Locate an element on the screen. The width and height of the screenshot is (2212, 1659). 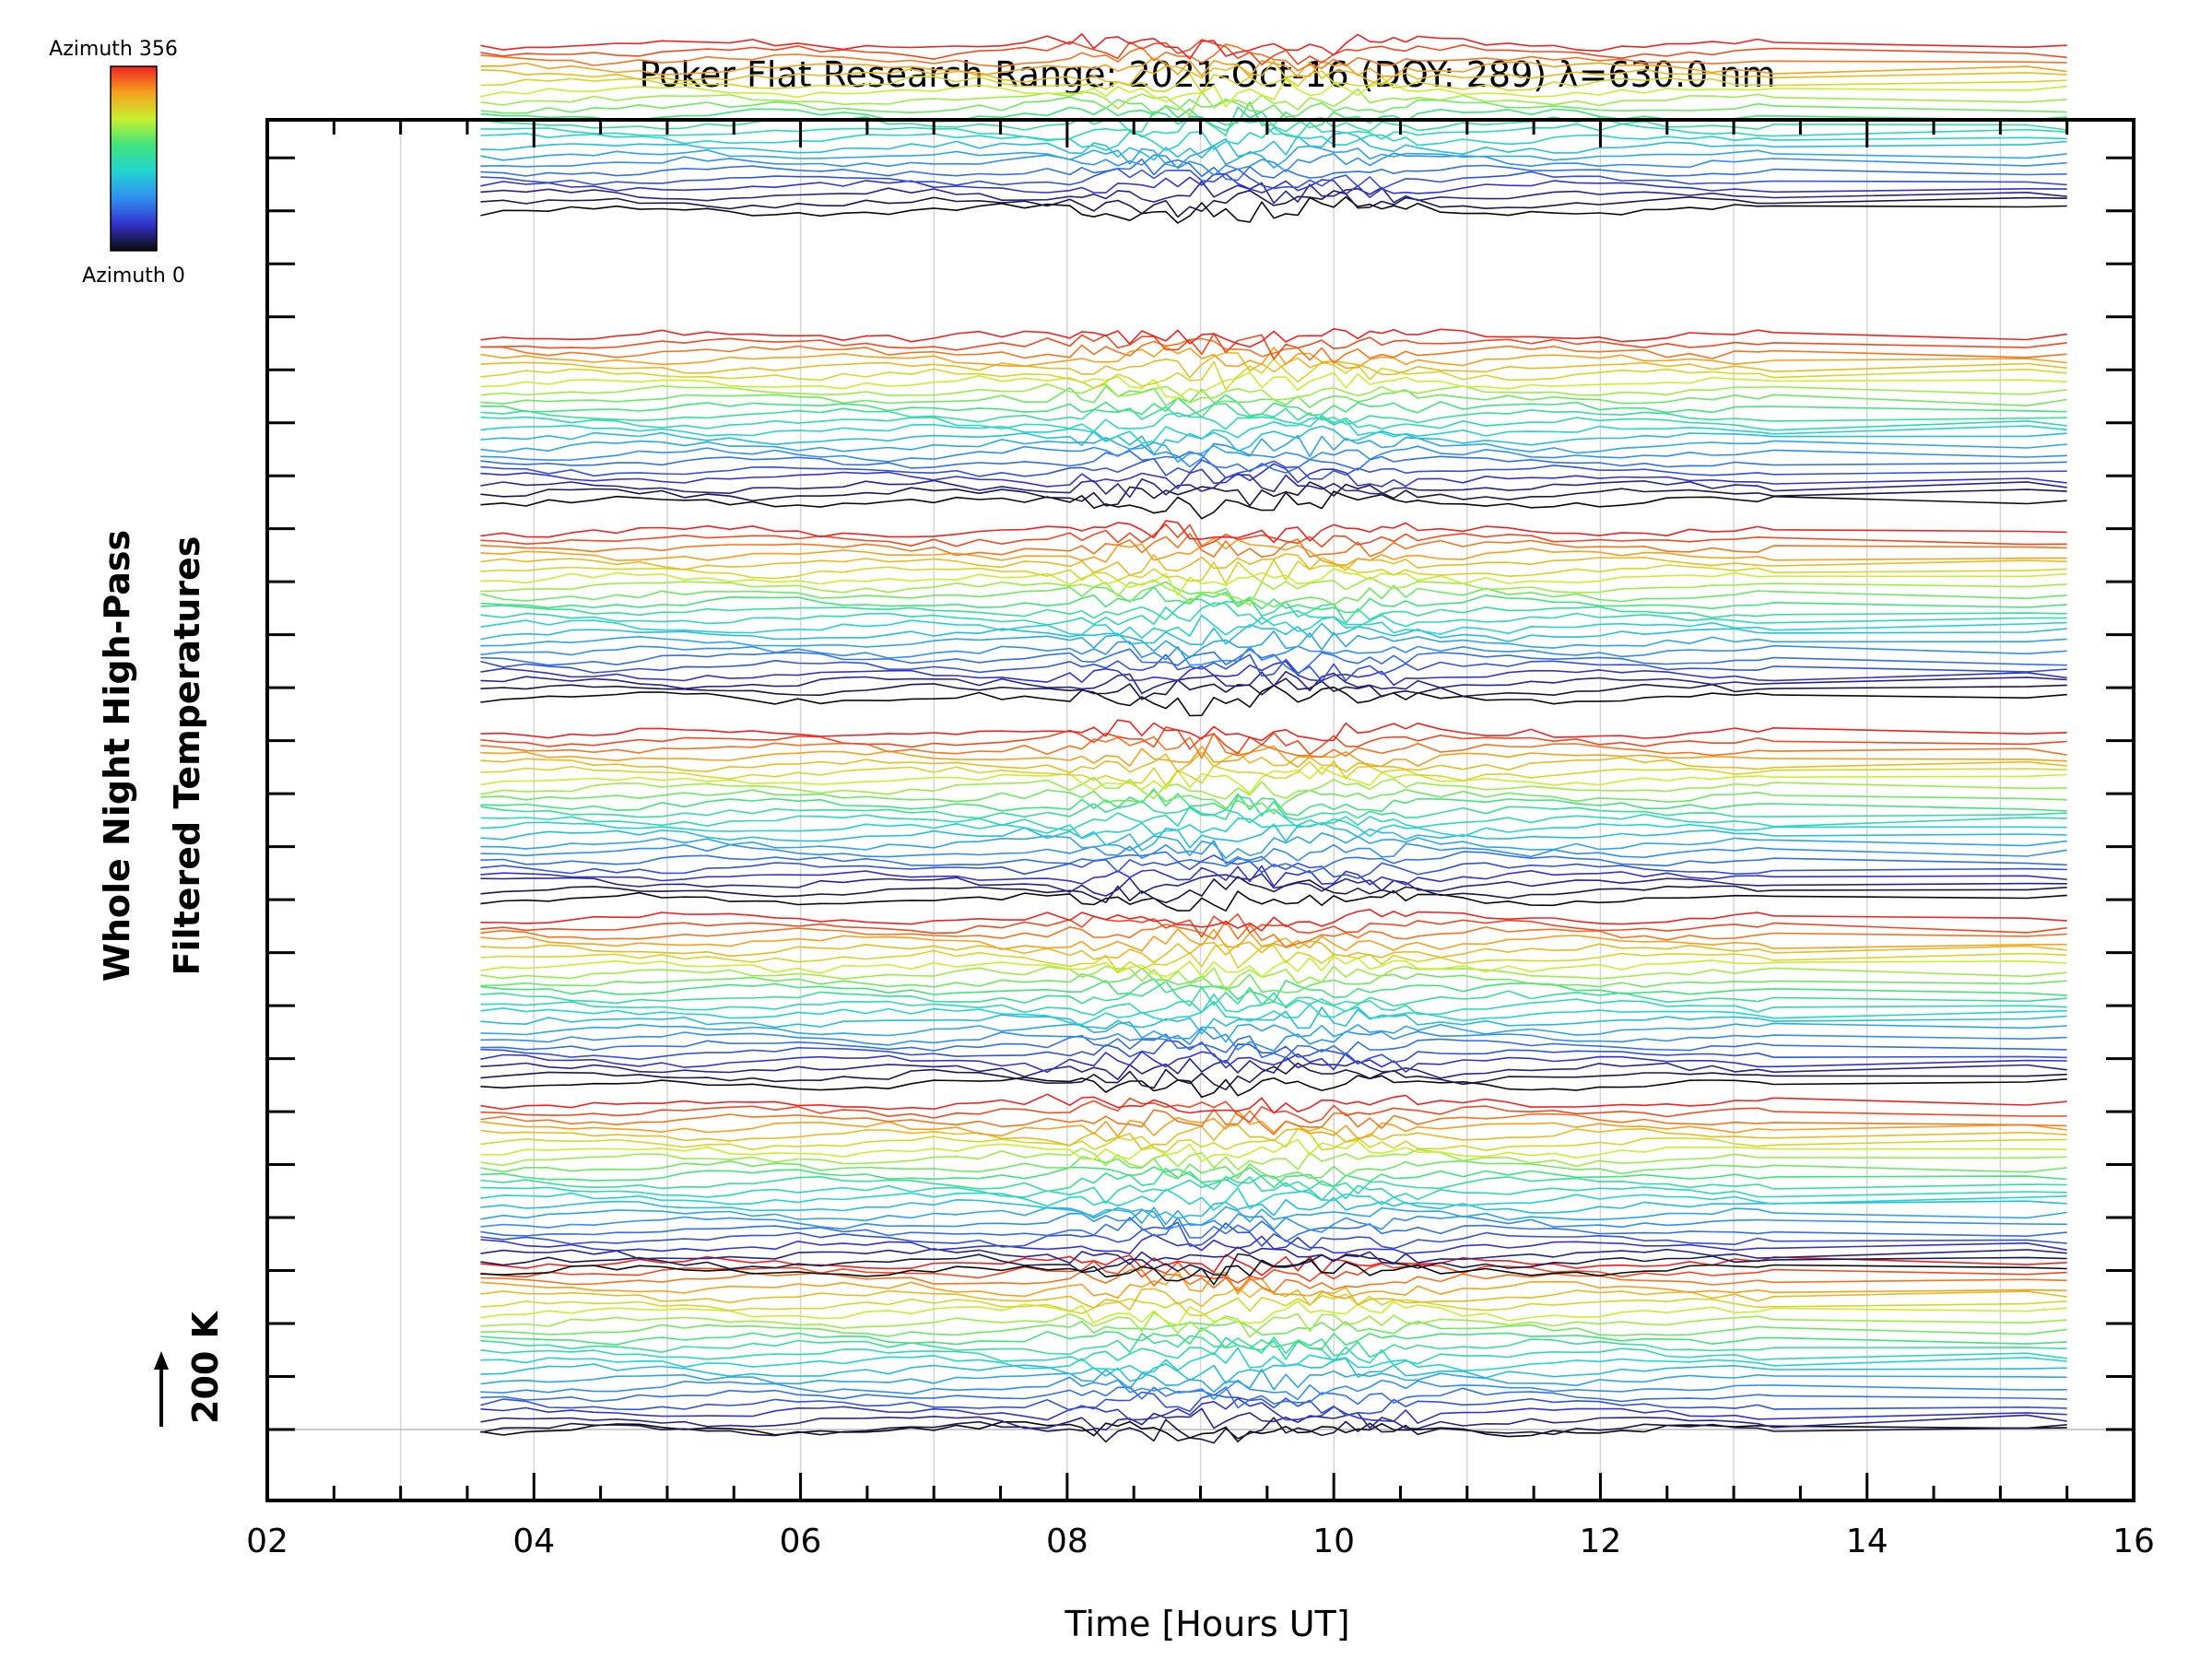
colorbar-gradient is located at coordinates (134, 158).